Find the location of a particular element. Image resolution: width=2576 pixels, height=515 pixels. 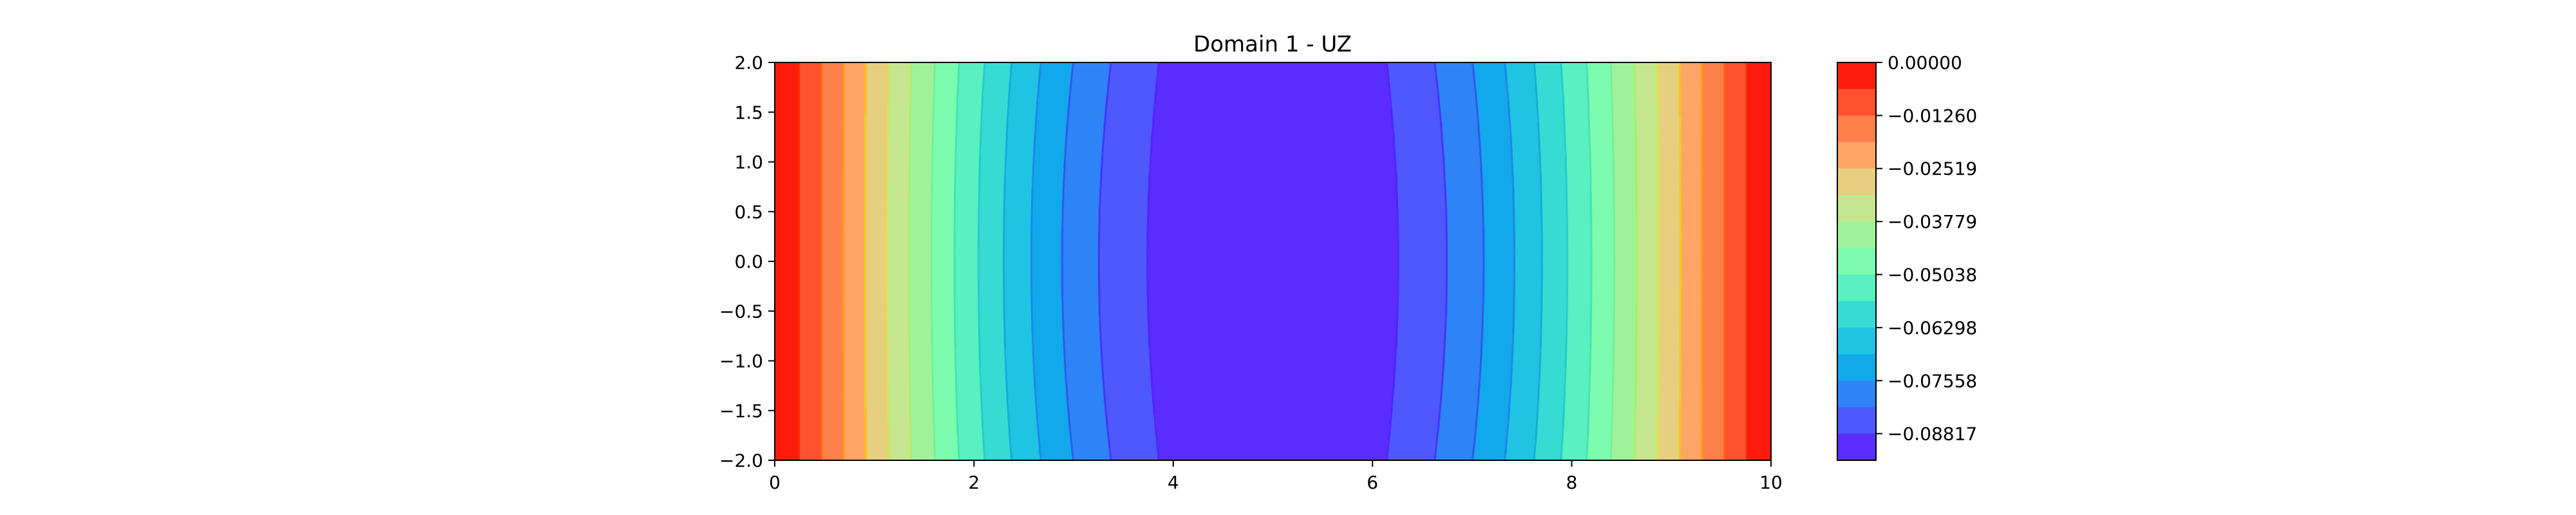

colorbar-segment is located at coordinates (1857, 262).